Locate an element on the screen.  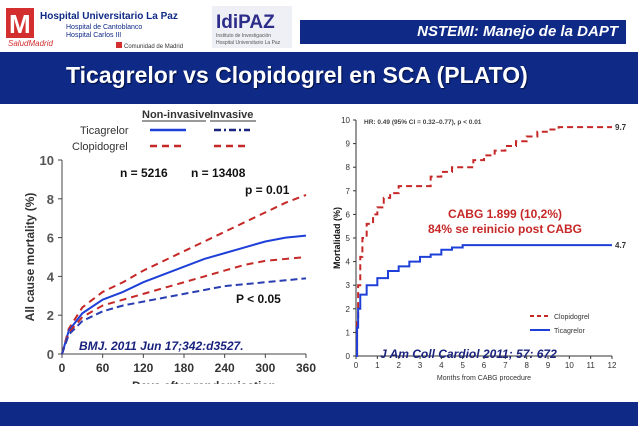
svg-text: M is located at coordinates (20, 24).